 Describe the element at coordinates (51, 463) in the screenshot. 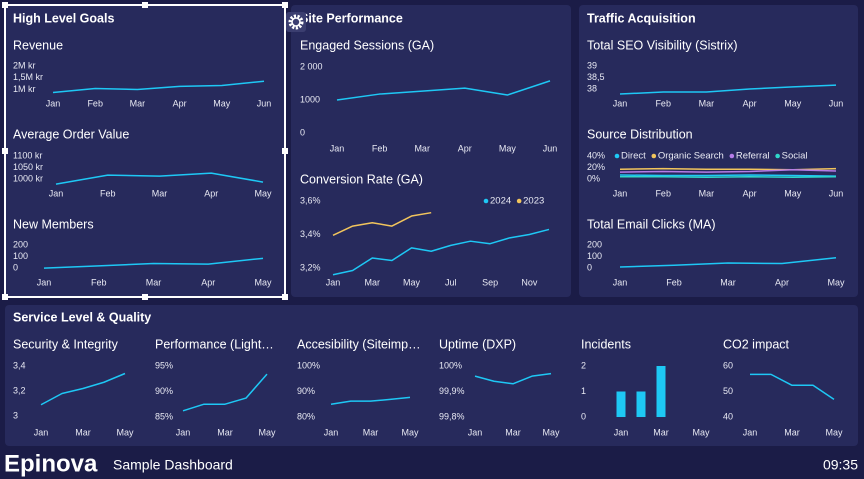

I see `brand: Epinova` at that location.